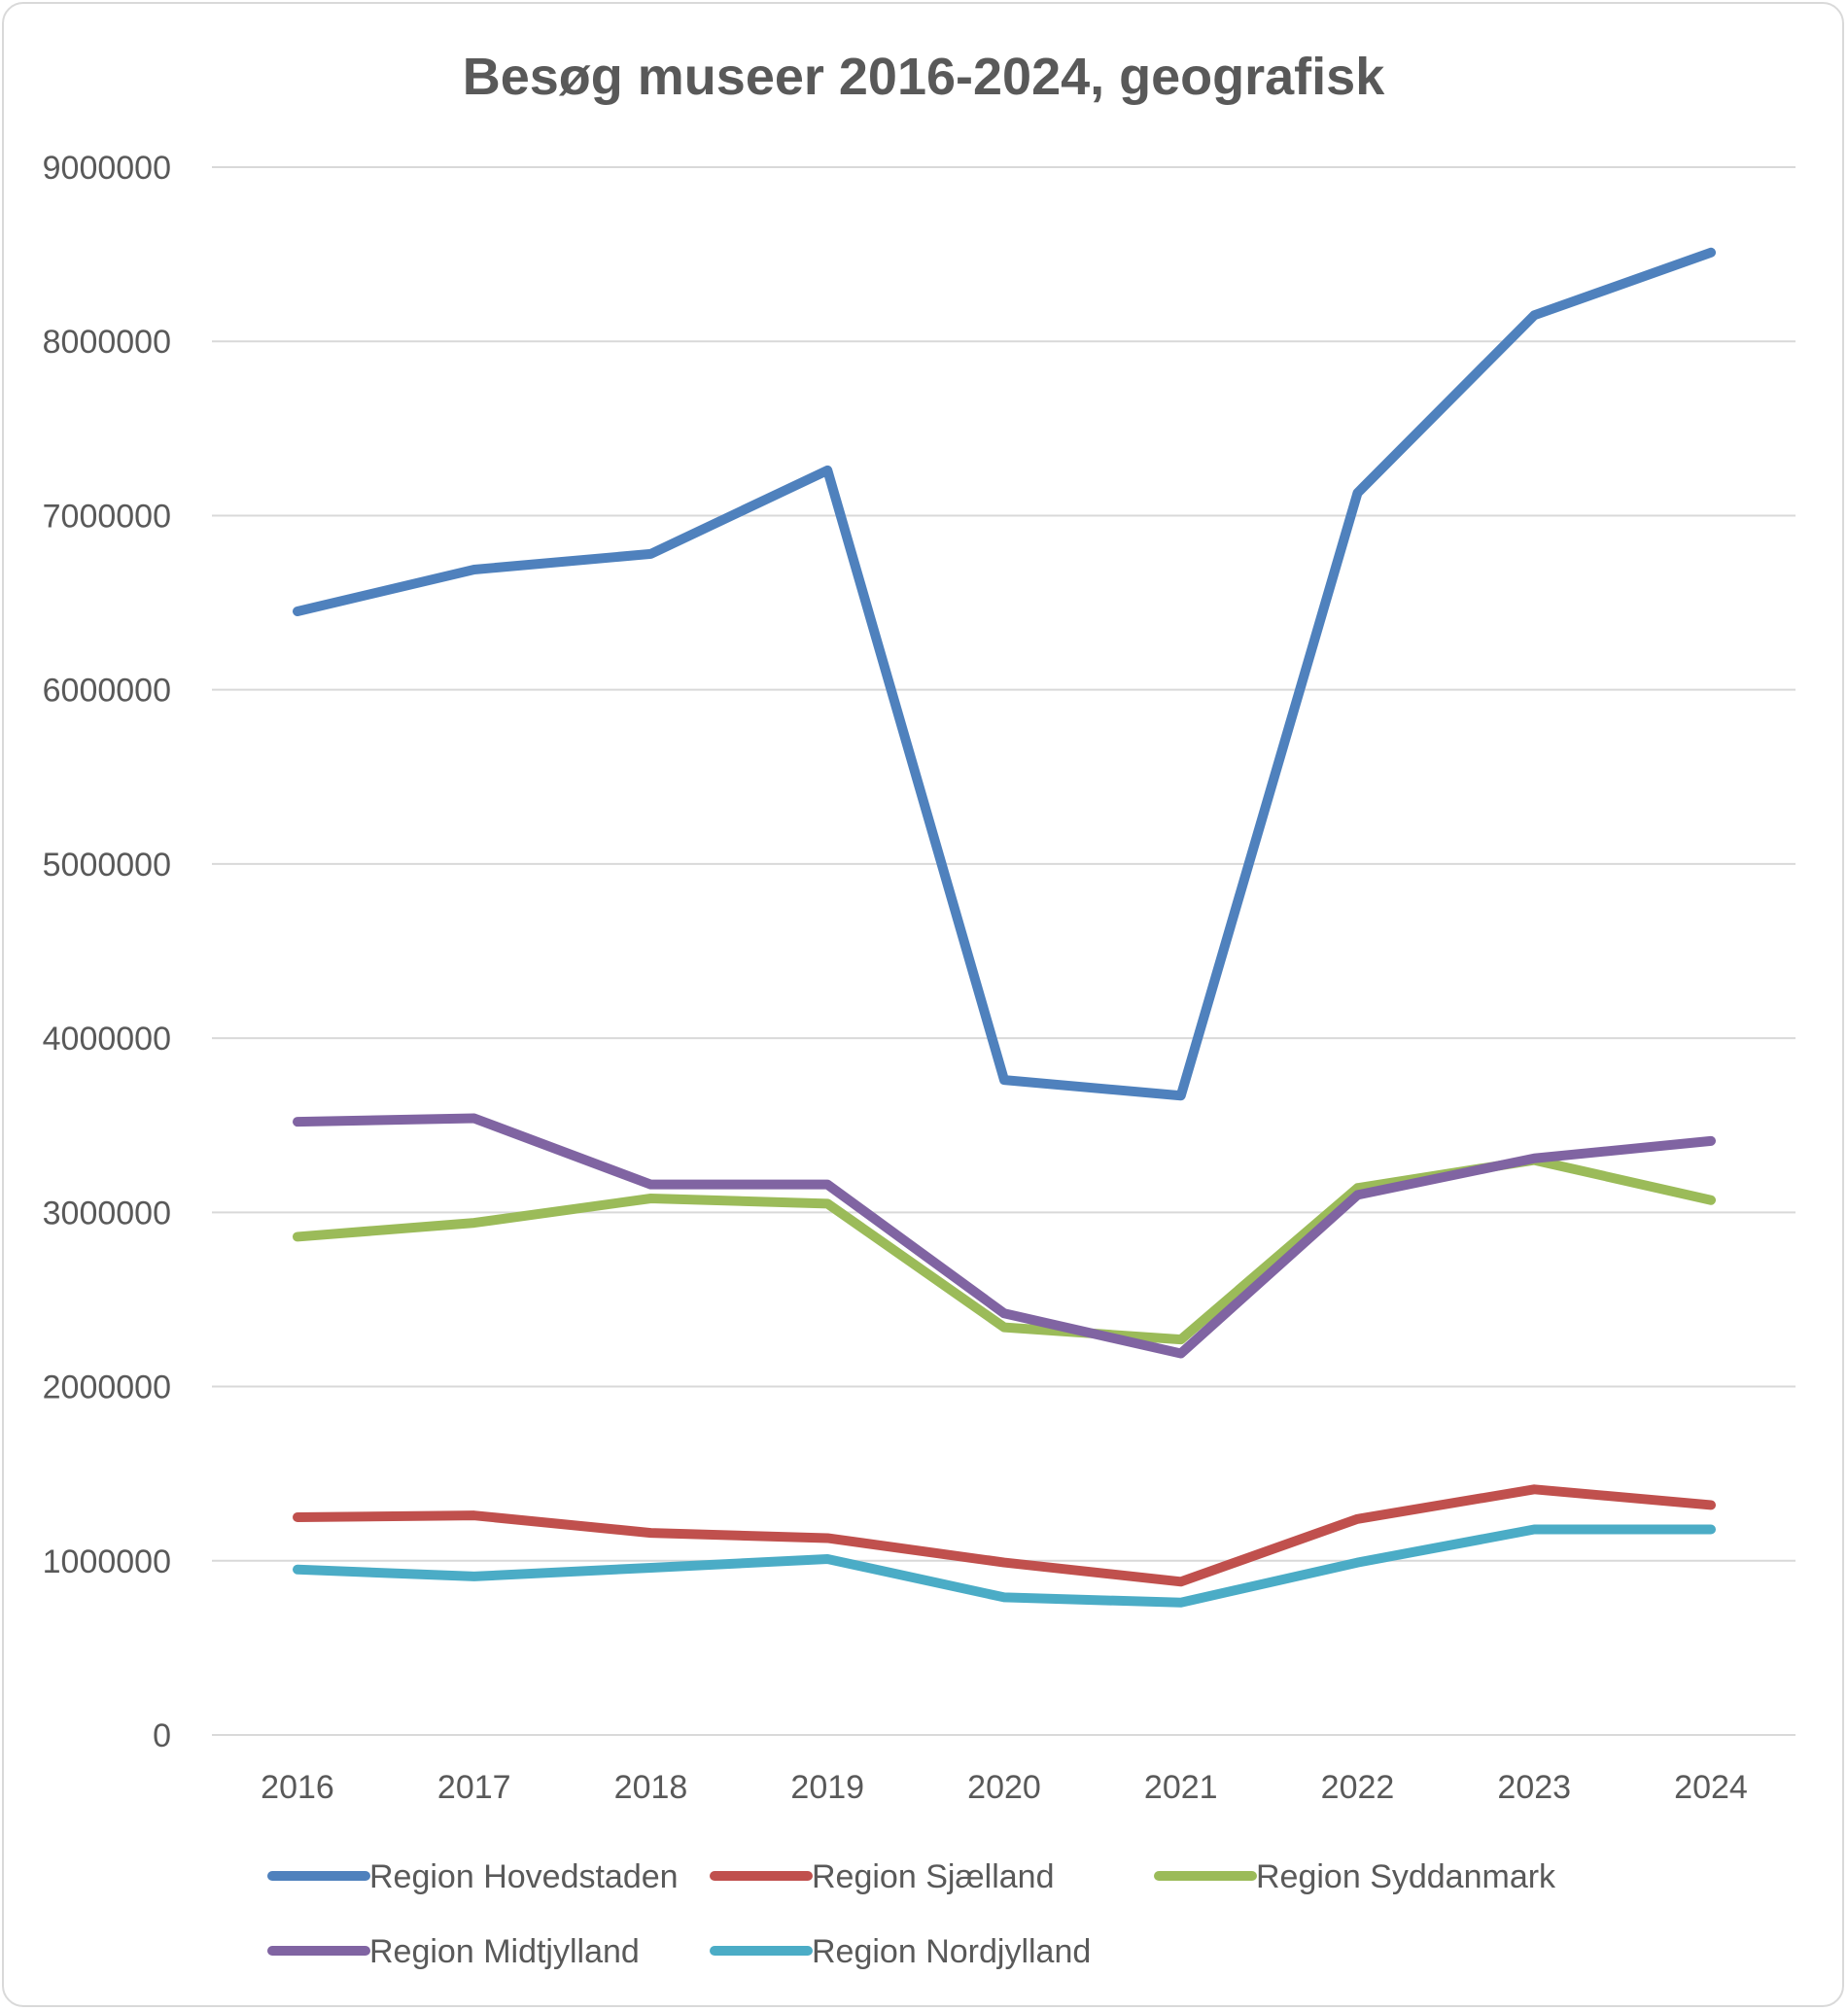 The image size is (1848, 2011). What do you see at coordinates (162, 1735) in the screenshot?
I see `y-tick-label: 0` at bounding box center [162, 1735].